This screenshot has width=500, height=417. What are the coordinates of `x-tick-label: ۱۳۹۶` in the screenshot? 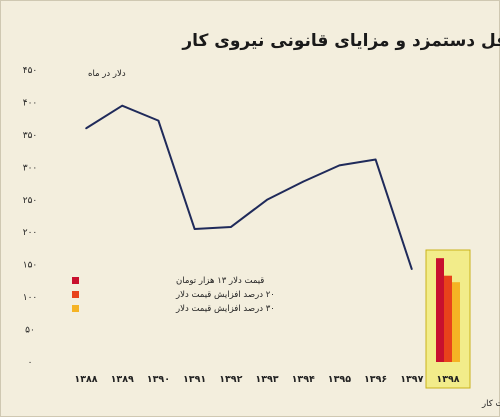 It's located at (375, 379).